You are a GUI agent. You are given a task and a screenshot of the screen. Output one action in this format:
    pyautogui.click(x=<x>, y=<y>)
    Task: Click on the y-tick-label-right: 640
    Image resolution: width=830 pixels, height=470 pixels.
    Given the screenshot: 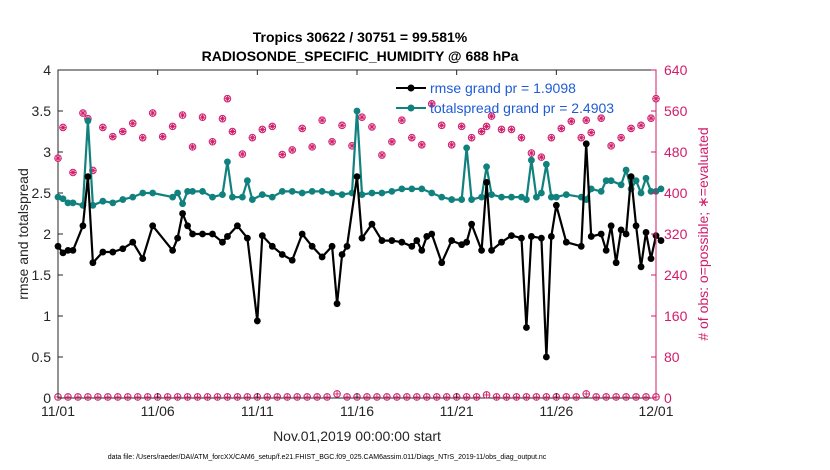 What is the action you would take?
    pyautogui.click(x=676, y=70)
    